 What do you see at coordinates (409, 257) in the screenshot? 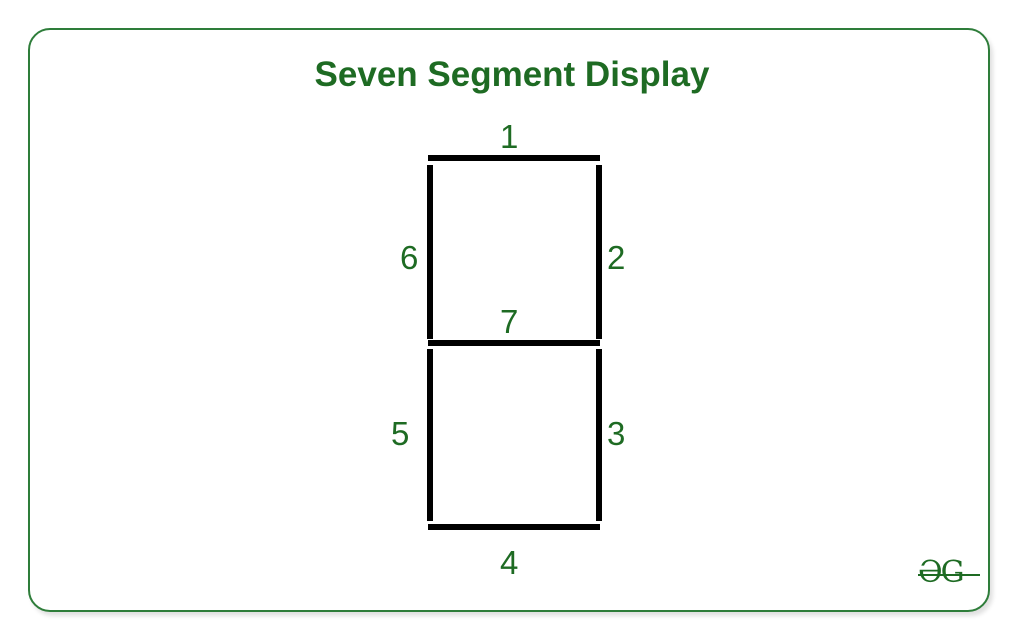
I see `segment-6-label: 6` at bounding box center [409, 257].